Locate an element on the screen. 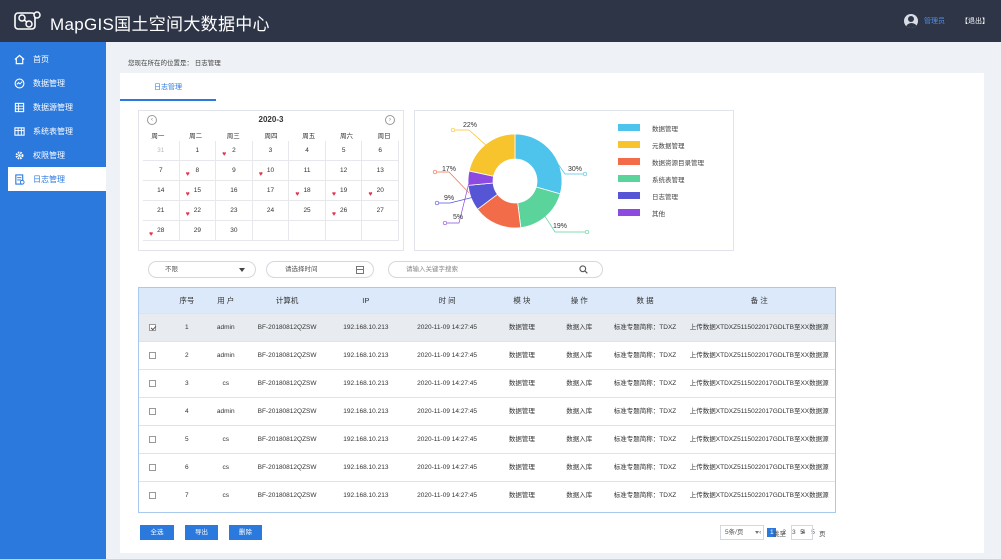 The width and height of the screenshot is (1001, 559). jump-page-input: 5 is located at coordinates (802, 532).